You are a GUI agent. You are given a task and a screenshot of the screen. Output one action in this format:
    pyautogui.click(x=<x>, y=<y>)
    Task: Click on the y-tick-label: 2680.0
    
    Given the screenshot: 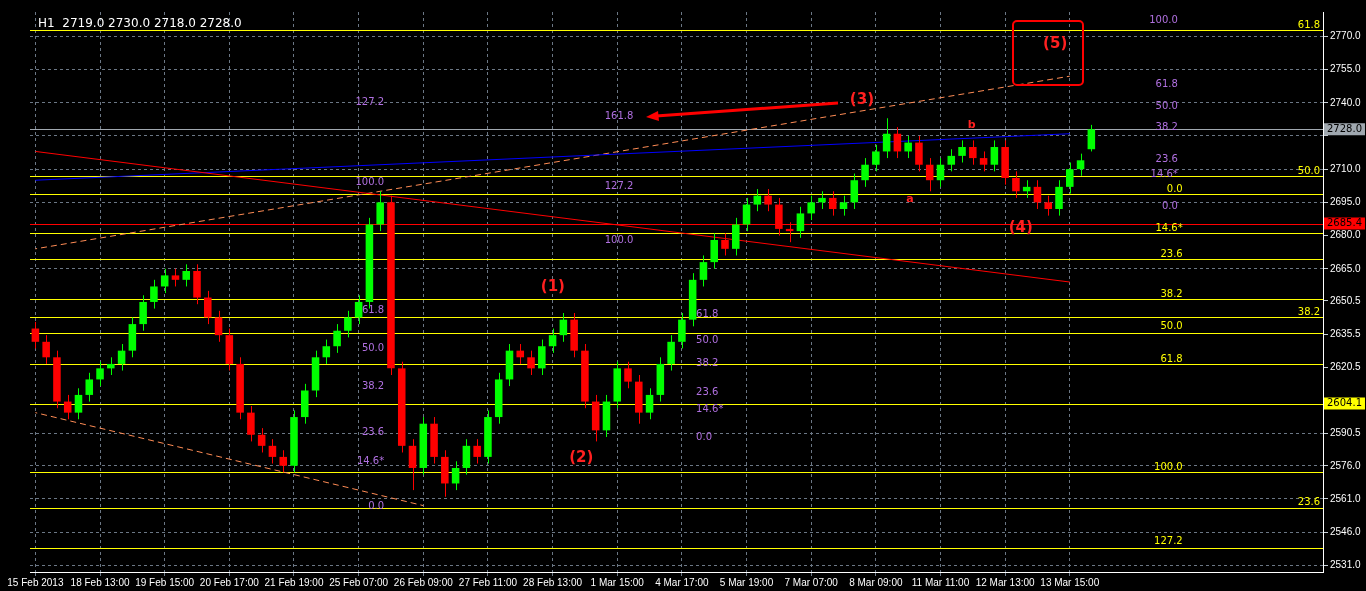 What is the action you would take?
    pyautogui.click(x=1346, y=235)
    